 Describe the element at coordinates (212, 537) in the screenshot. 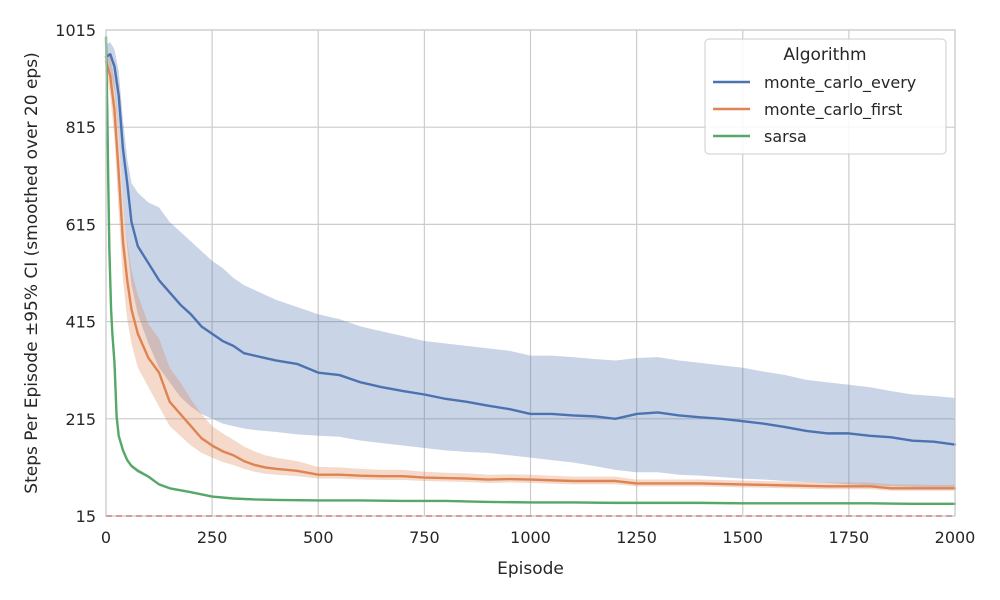

I see `x-tick-label: 250` at that location.